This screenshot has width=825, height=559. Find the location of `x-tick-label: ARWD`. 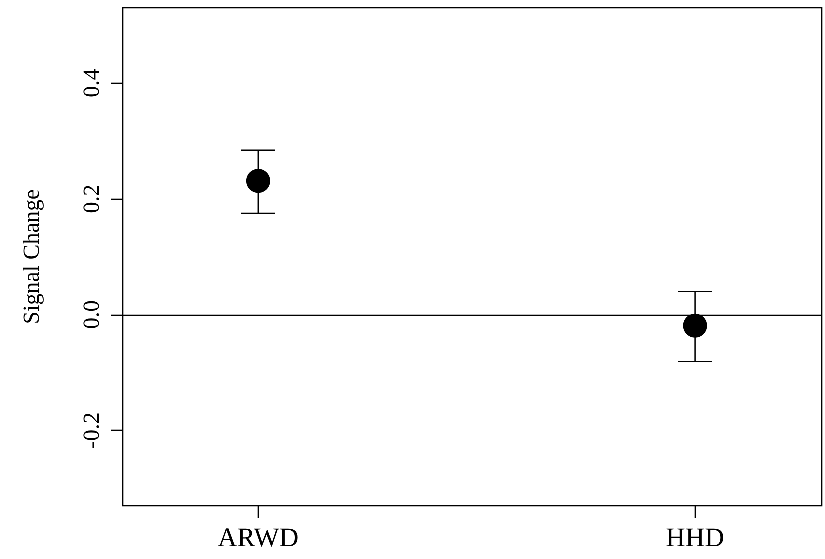

x-tick-label: ARWD is located at coordinates (258, 537).